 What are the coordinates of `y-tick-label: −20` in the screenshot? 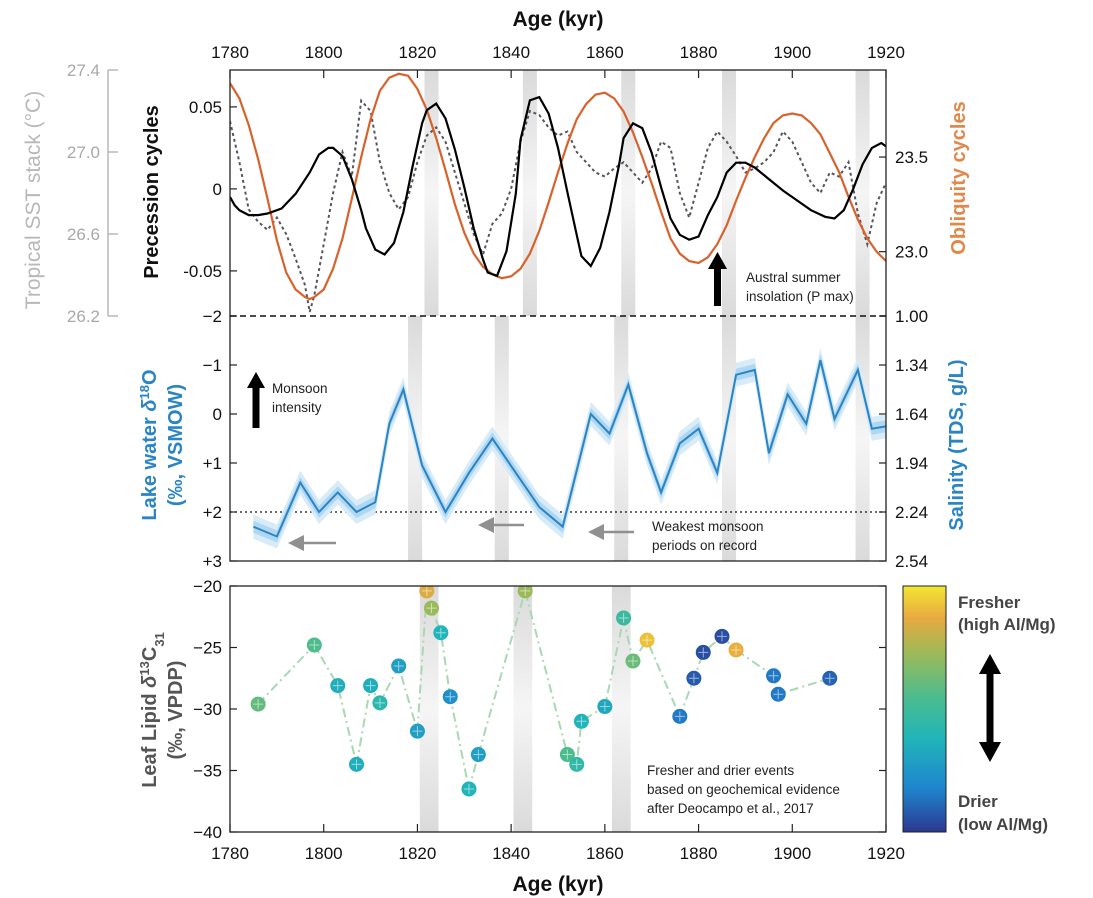 It's located at (207, 586).